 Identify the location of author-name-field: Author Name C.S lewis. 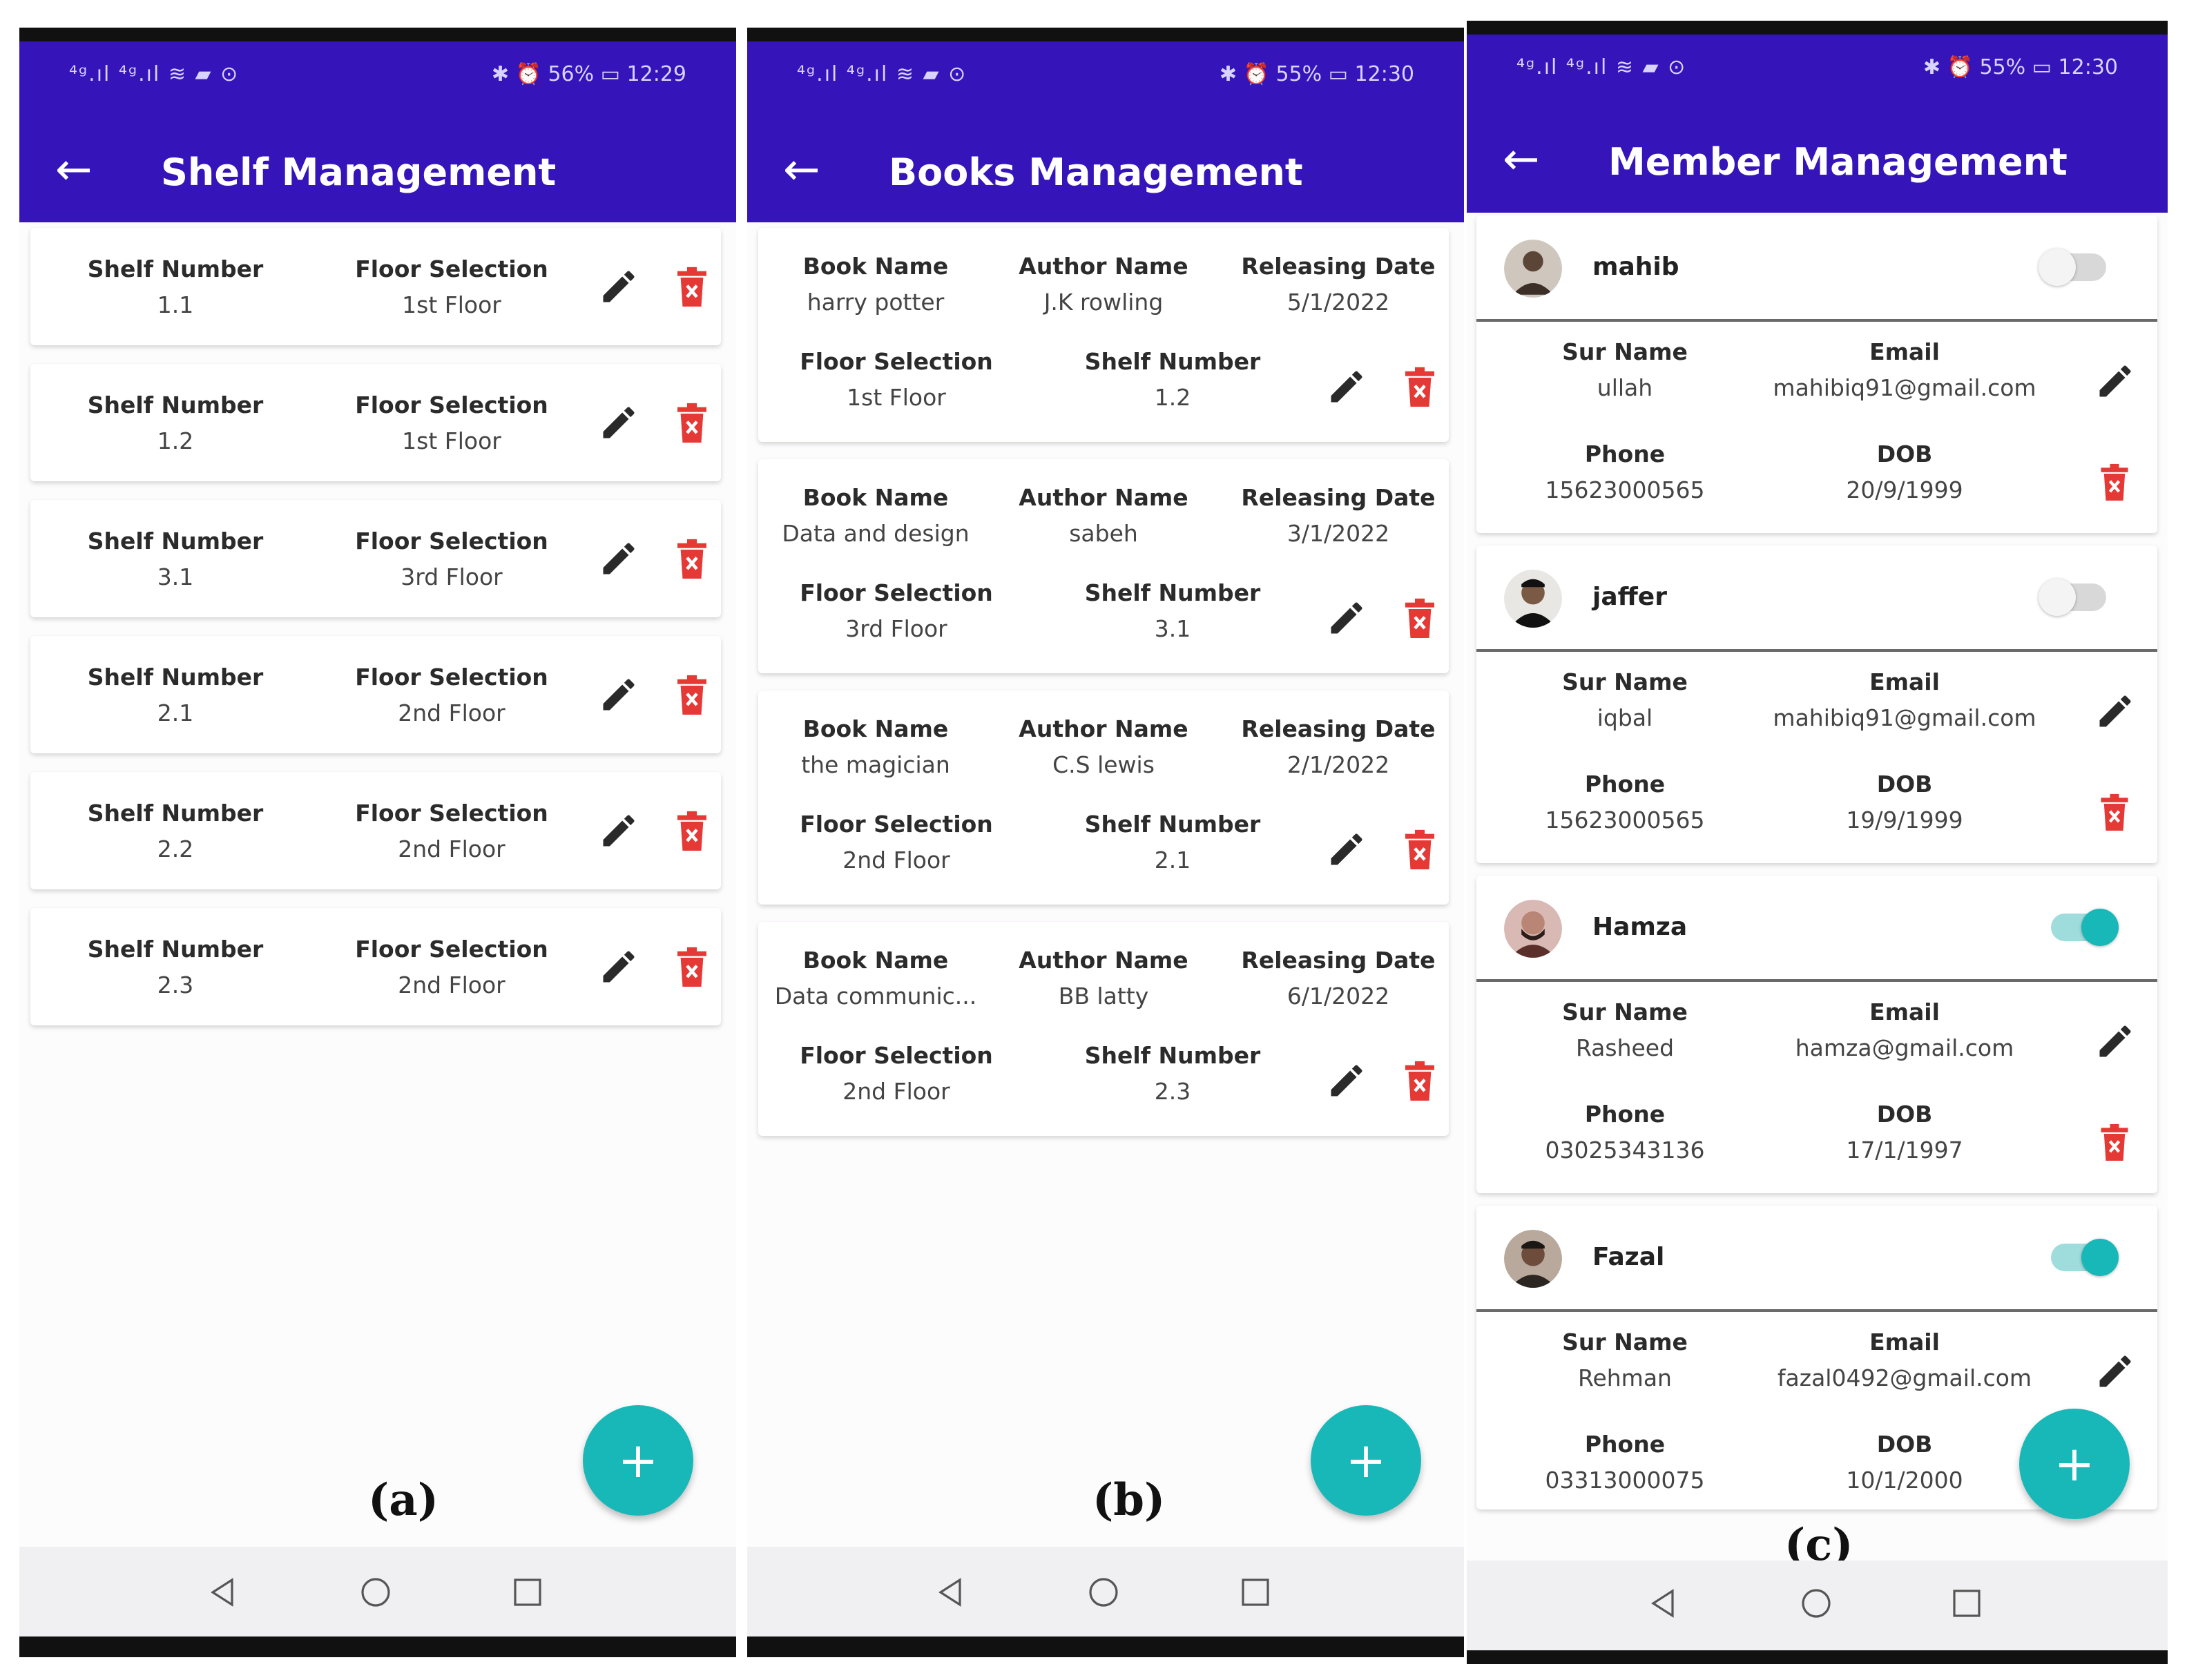
(1103, 747).